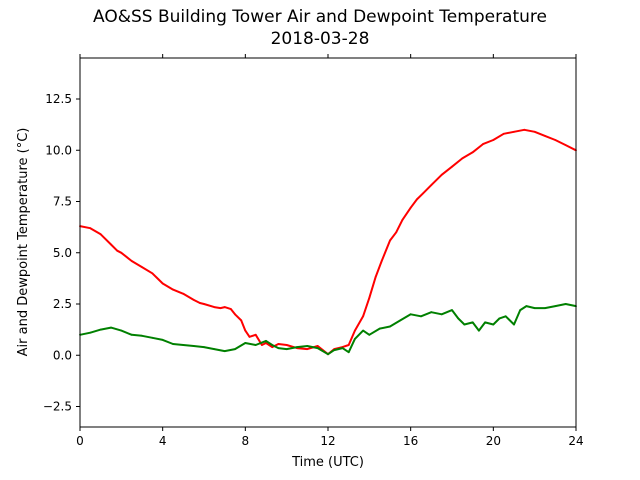  What do you see at coordinates (575, 441) in the screenshot?
I see `x-tick-label: 24` at bounding box center [575, 441].